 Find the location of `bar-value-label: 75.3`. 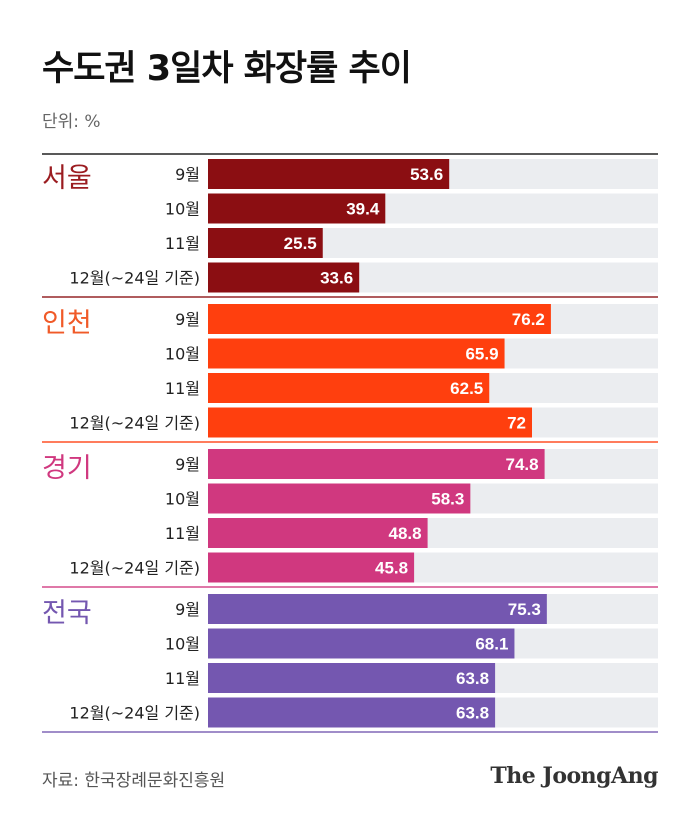

bar-value-label: 75.3 is located at coordinates (524, 609).